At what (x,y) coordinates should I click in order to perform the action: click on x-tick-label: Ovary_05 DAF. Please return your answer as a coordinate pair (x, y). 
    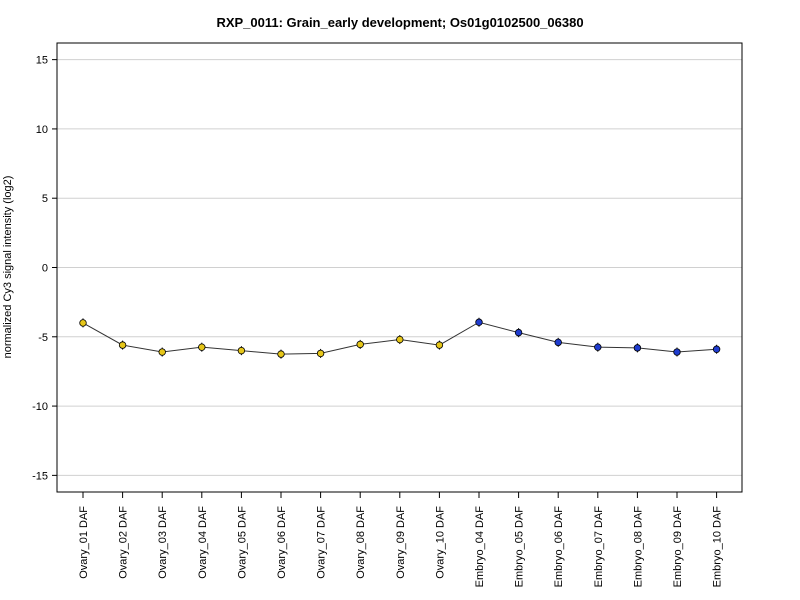
    Looking at the image, I should click on (242, 542).